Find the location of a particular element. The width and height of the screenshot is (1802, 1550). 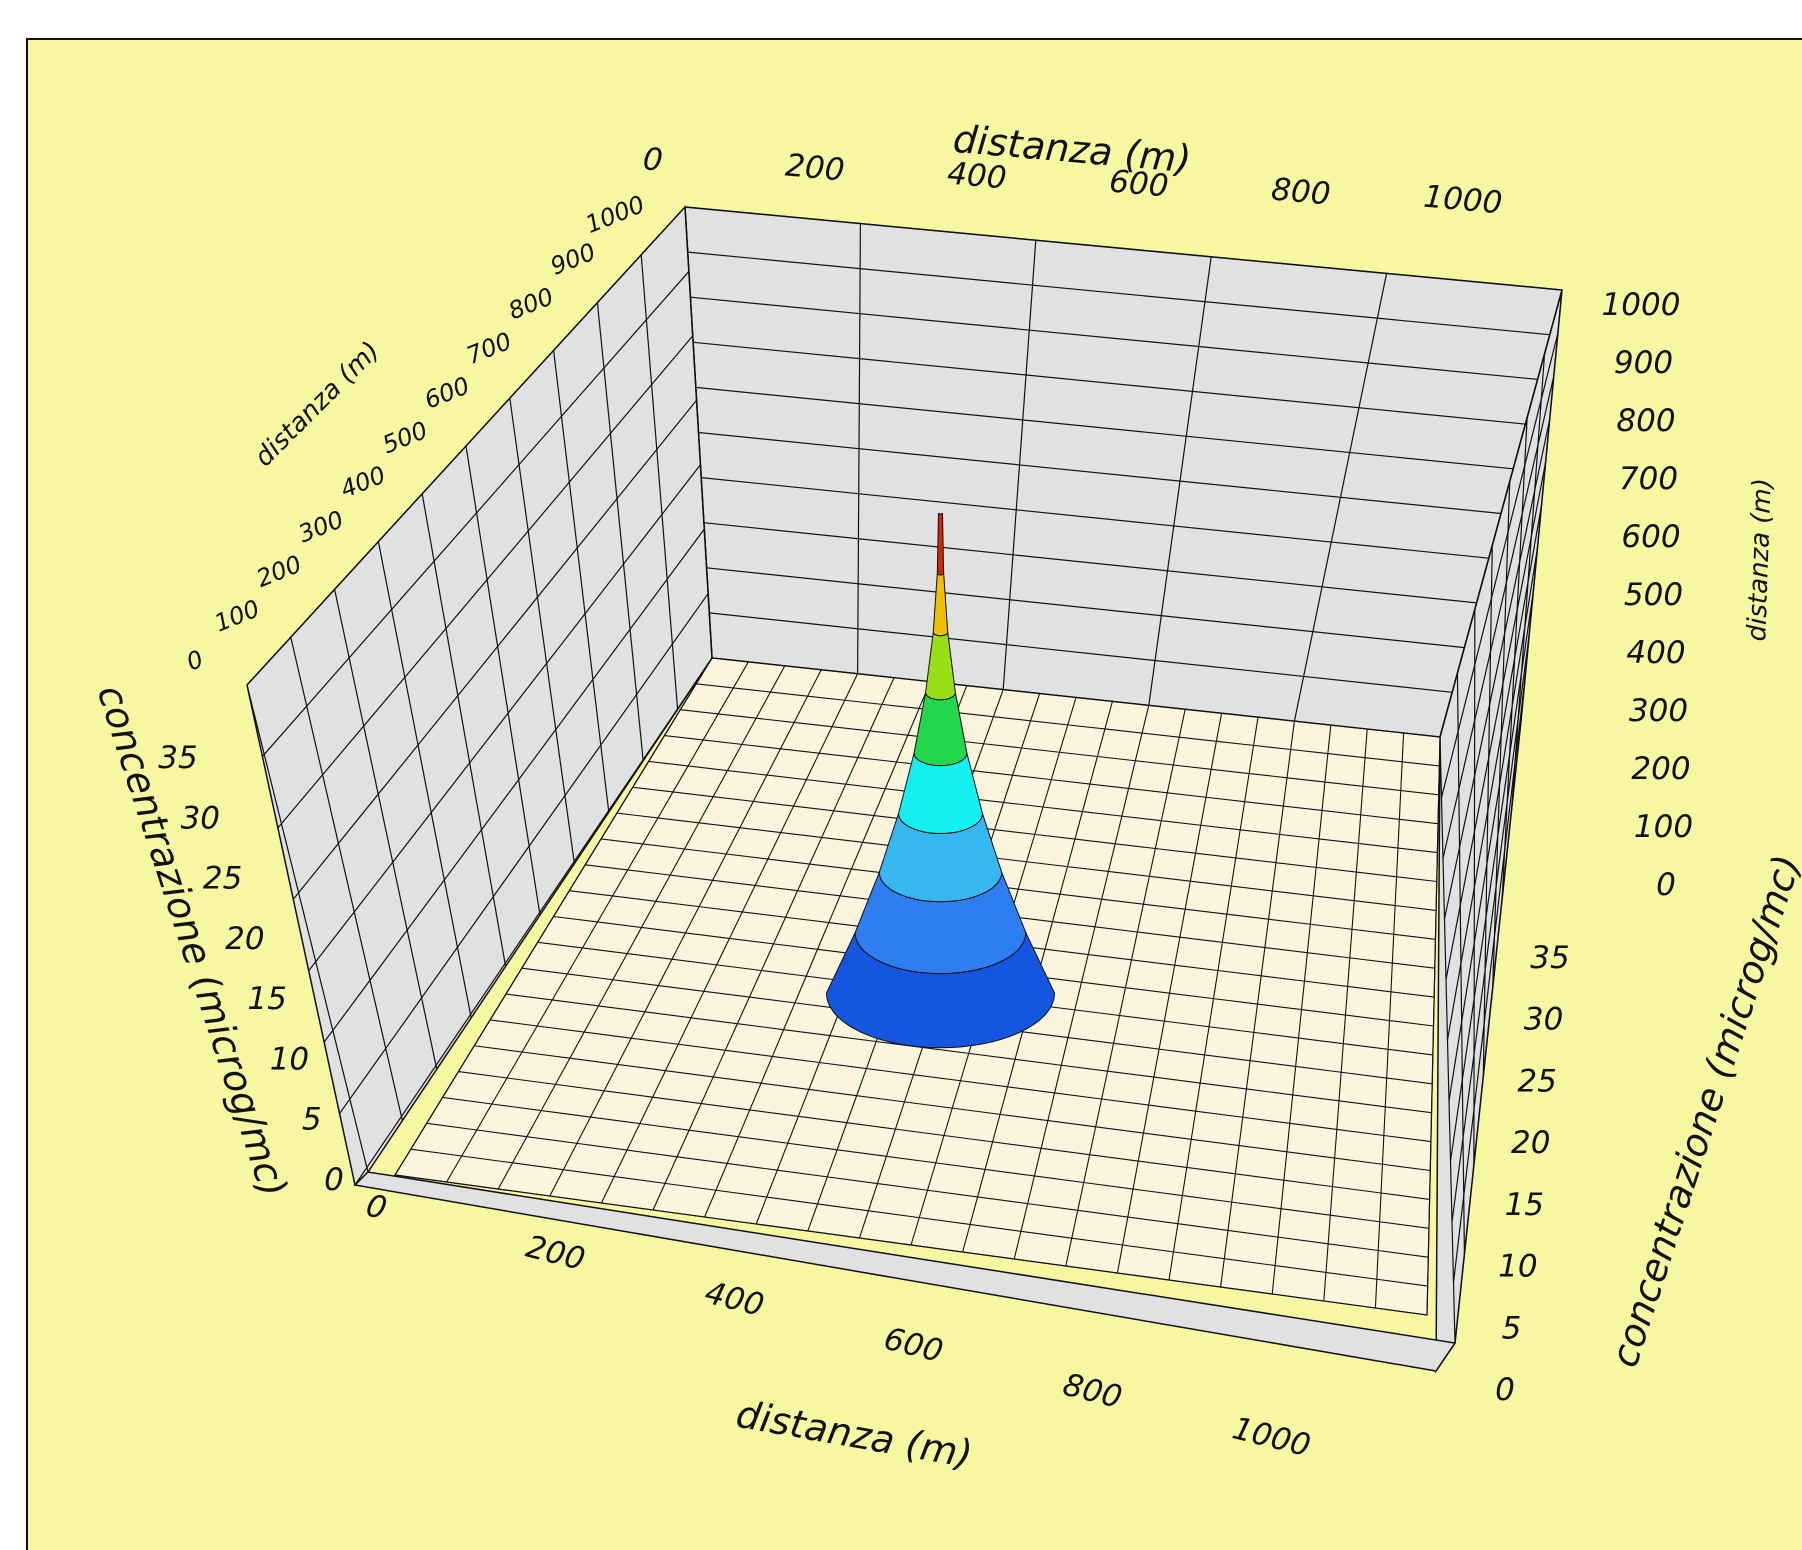

y-tick-label-left: 300 is located at coordinates (321, 526).